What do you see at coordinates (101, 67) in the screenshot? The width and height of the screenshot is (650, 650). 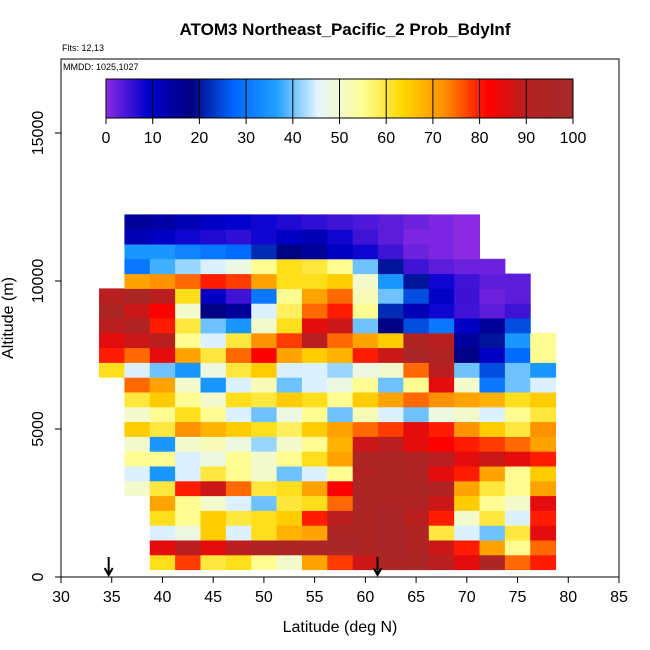 I see `dates-annotation: MMDD: 1025,1027` at bounding box center [101, 67].